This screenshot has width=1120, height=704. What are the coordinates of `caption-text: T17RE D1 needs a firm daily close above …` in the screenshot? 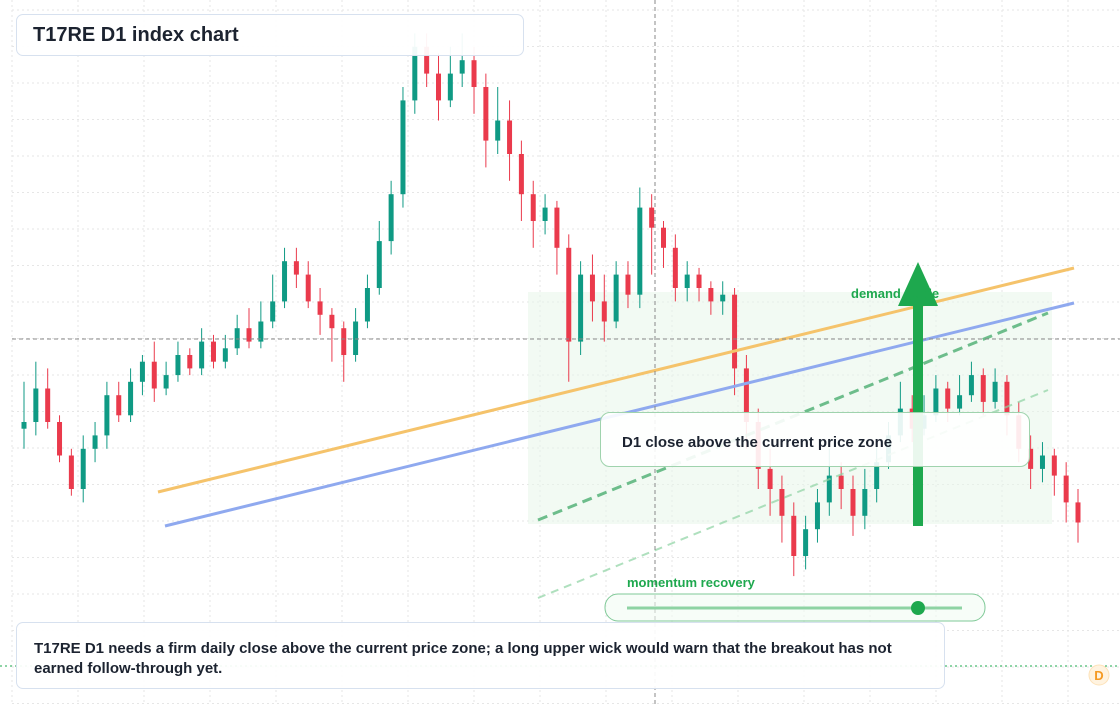 It's located at (463, 658).